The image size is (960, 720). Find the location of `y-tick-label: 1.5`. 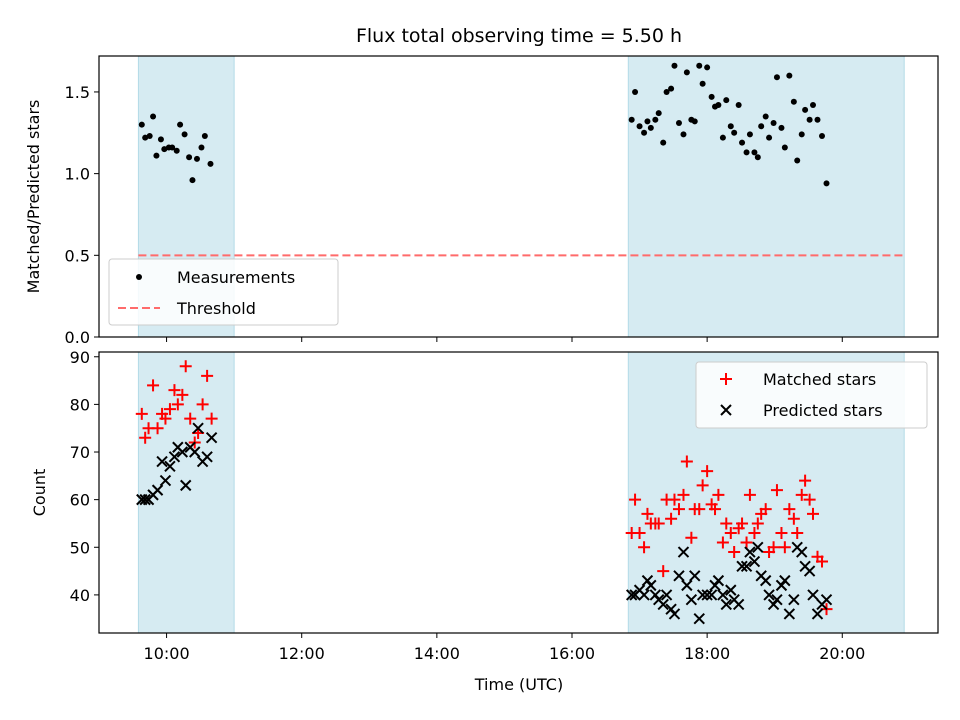

y-tick-label: 1.5 is located at coordinates (77, 92).